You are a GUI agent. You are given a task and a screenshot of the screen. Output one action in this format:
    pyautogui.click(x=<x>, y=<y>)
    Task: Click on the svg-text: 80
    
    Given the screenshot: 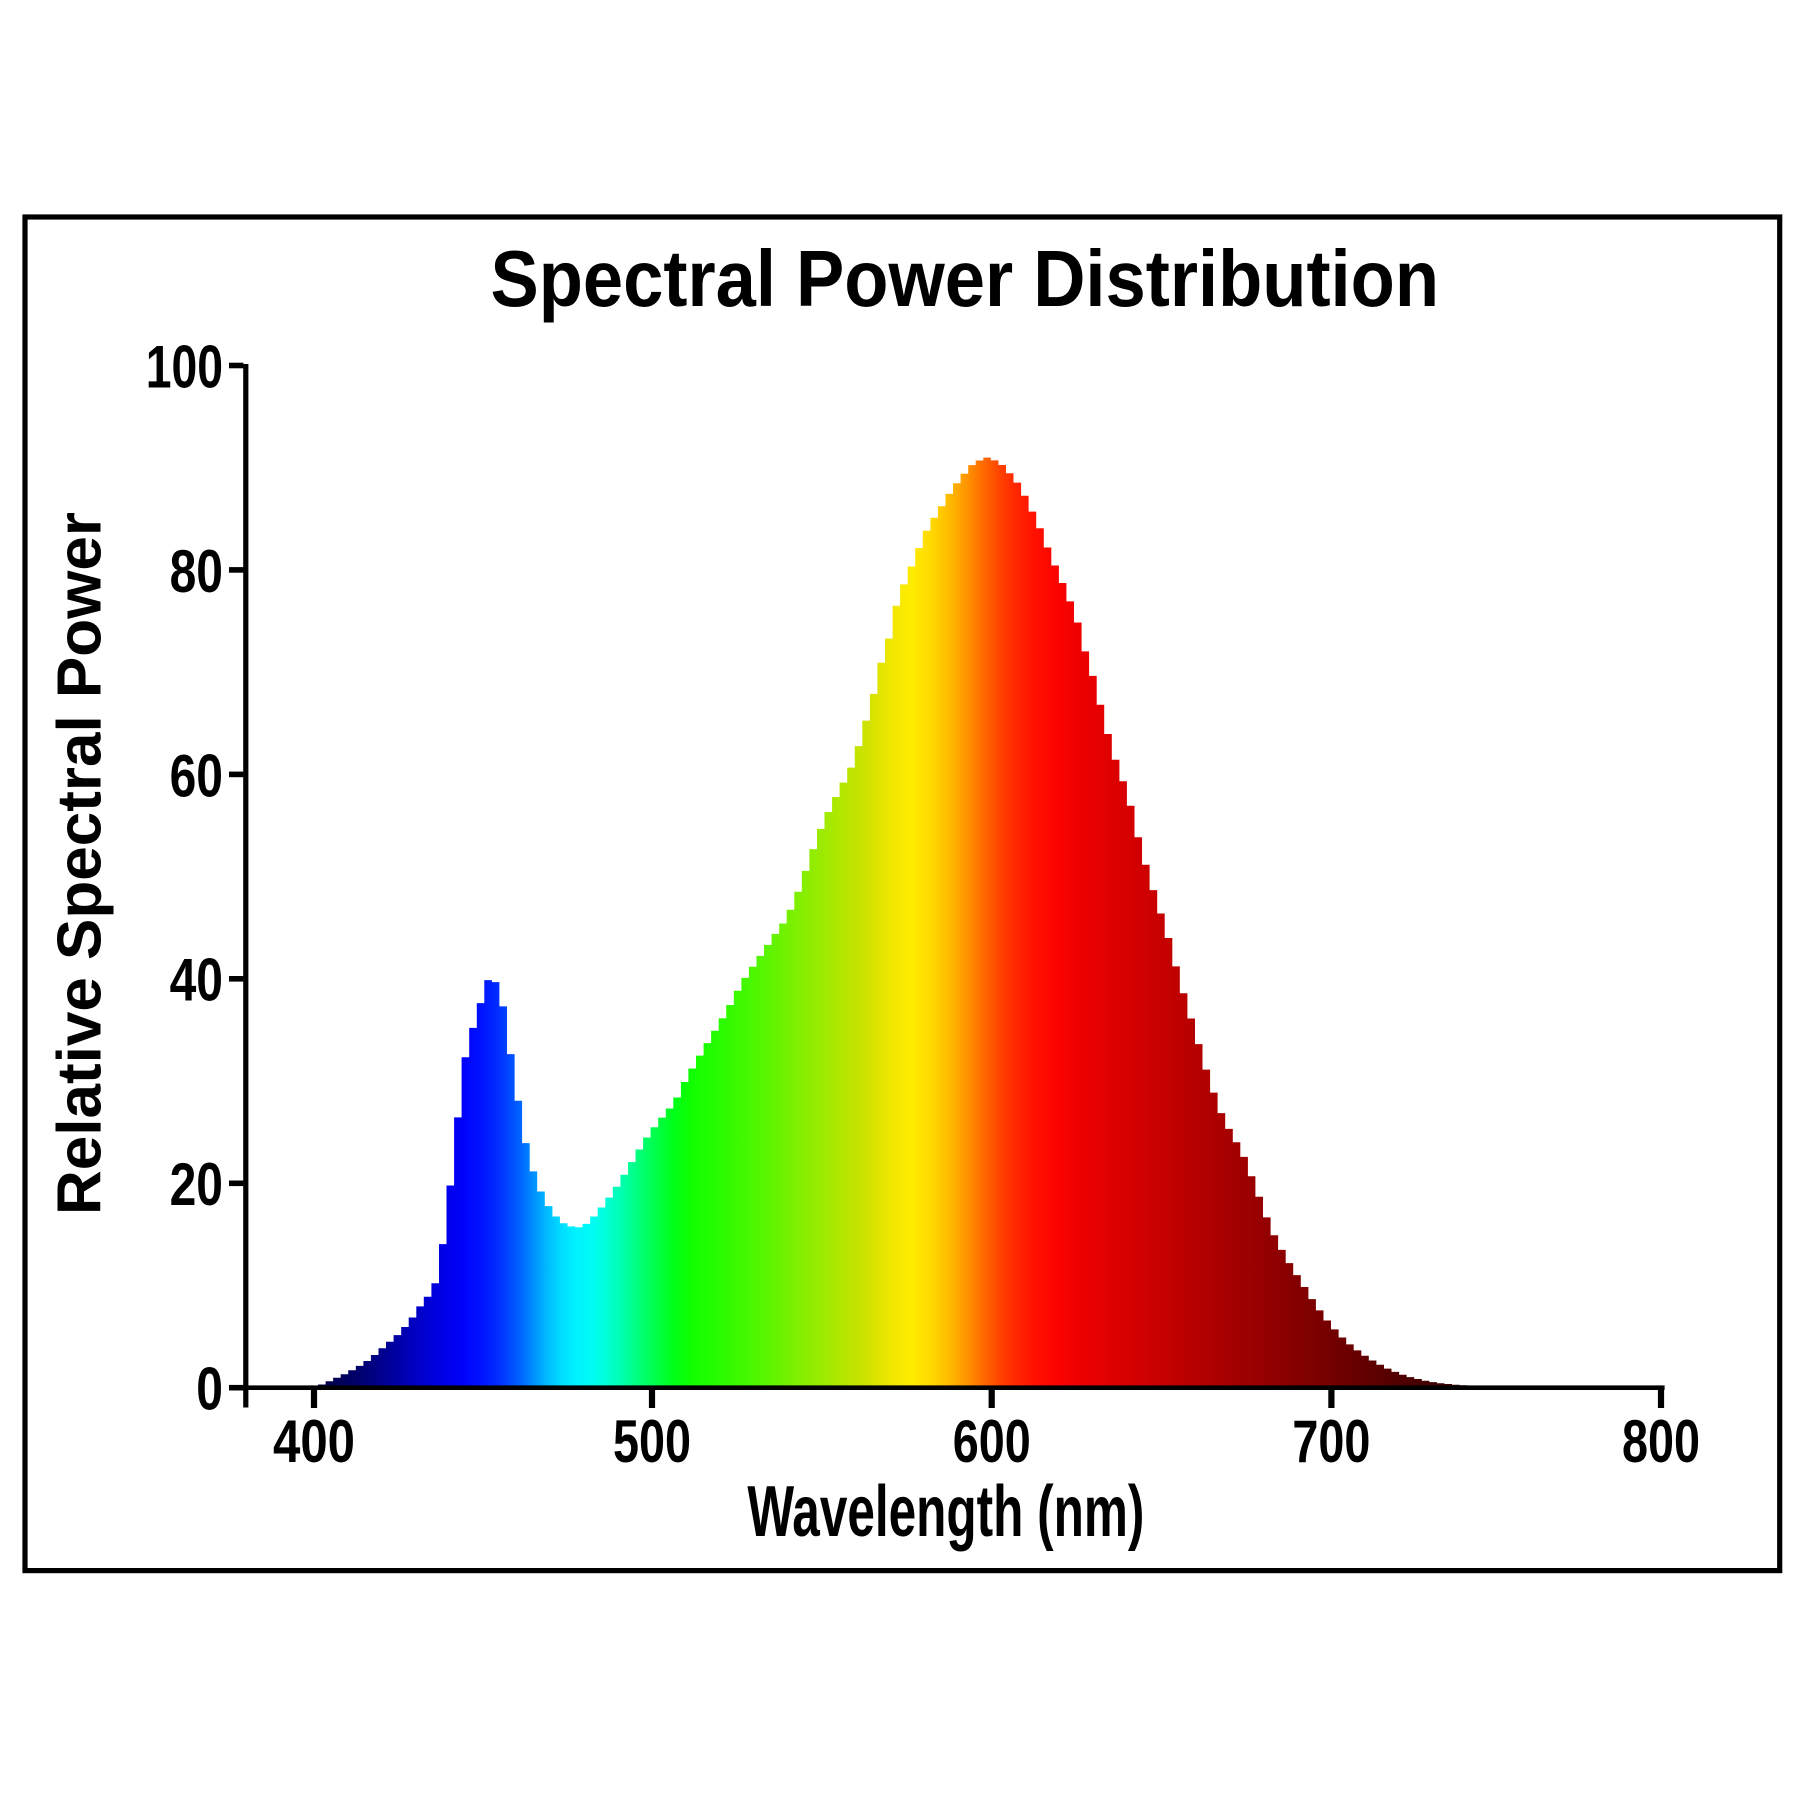 What is the action you would take?
    pyautogui.click(x=196, y=571)
    